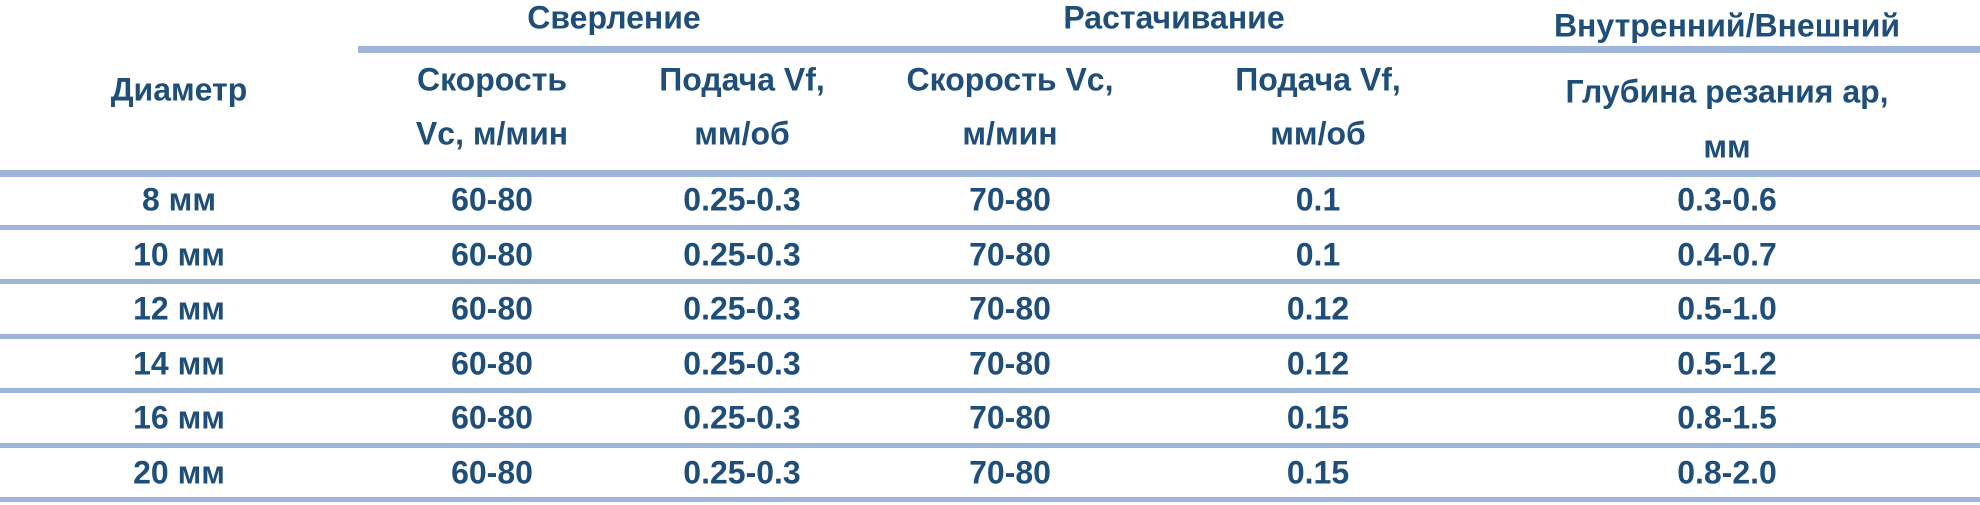 This screenshot has height=505, width=1980. I want to click on cell: 0.5-1.0, so click(1727, 308).